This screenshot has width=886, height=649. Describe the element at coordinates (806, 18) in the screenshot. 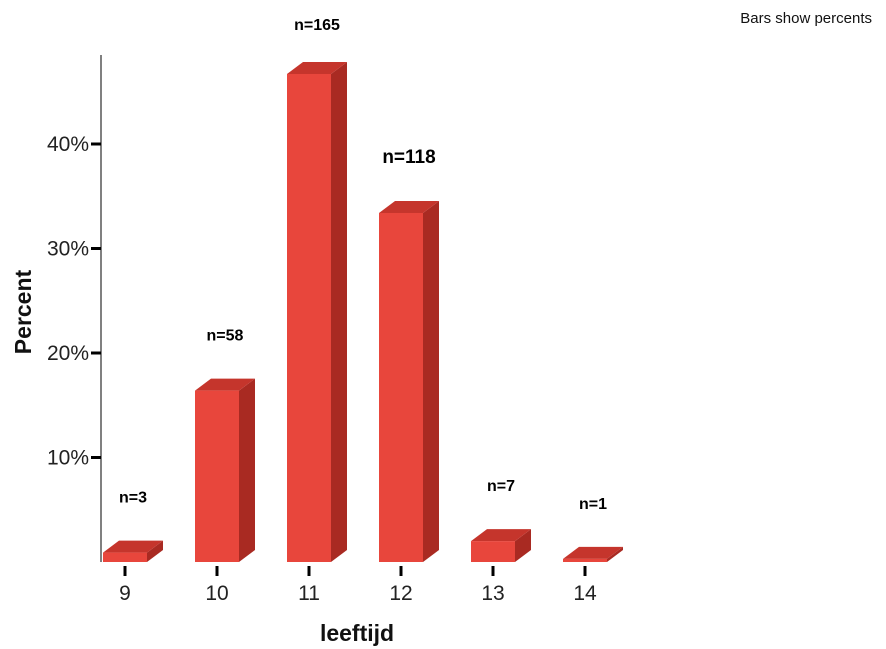

I see `bars-show-percents-note: Bars show percents` at that location.